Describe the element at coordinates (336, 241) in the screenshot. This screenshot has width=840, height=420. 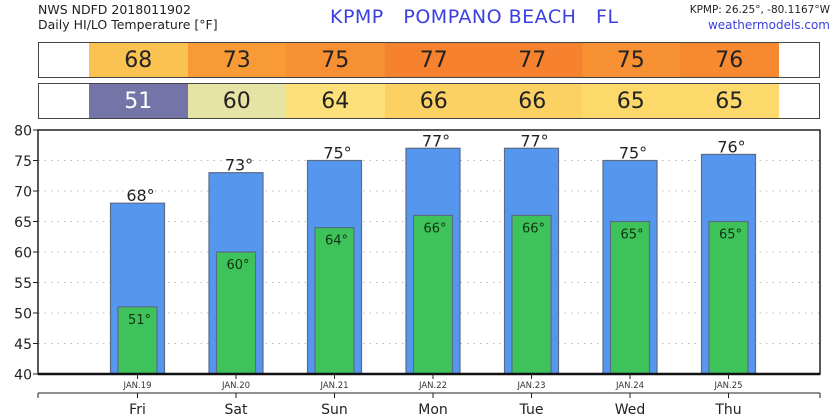
I see `low-bar-label: 64°` at that location.